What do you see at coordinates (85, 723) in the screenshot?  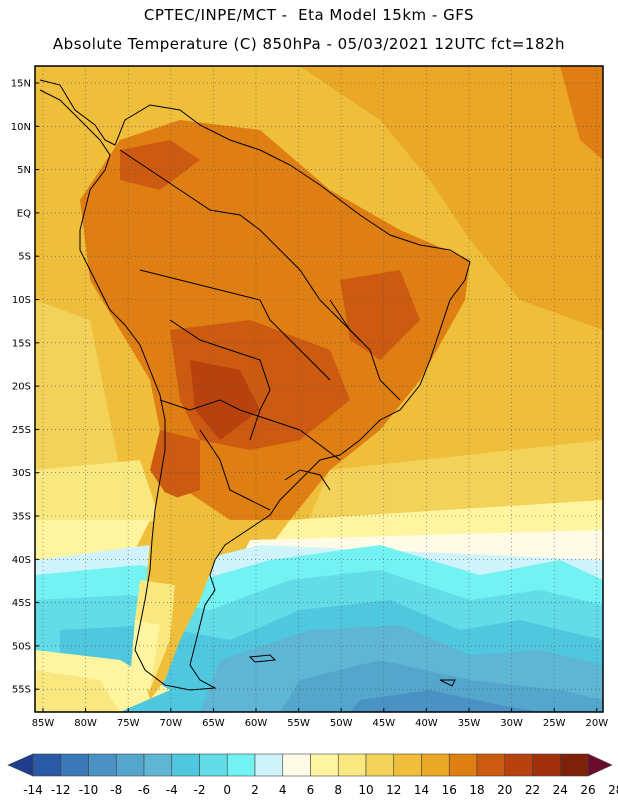 I see `lon-label: 80W` at bounding box center [85, 723].